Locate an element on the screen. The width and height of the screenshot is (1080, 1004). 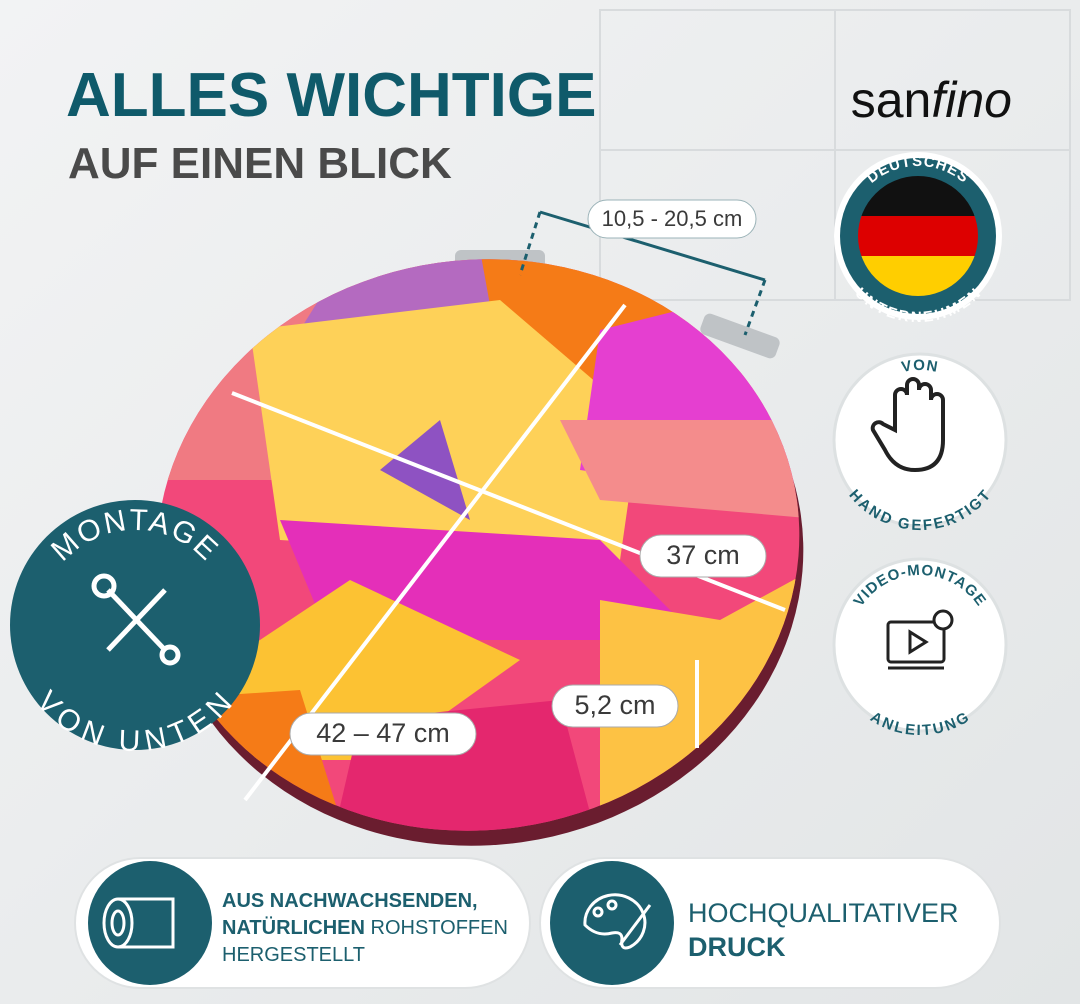
card-text: DRUCK is located at coordinates (737, 947).